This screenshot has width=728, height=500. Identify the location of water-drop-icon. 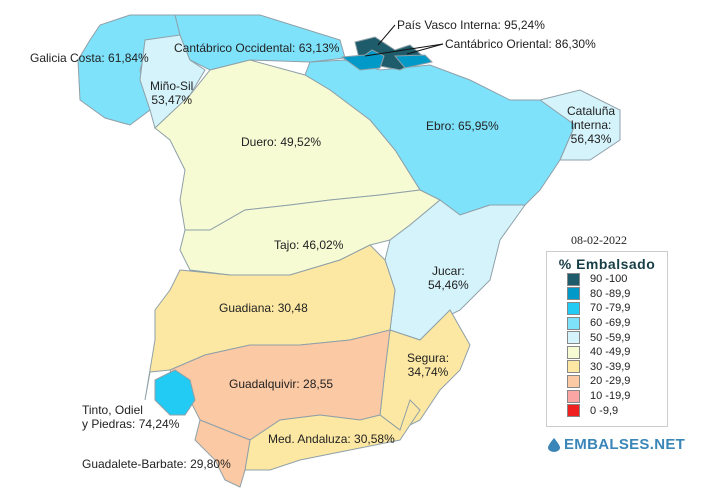
(554, 444).